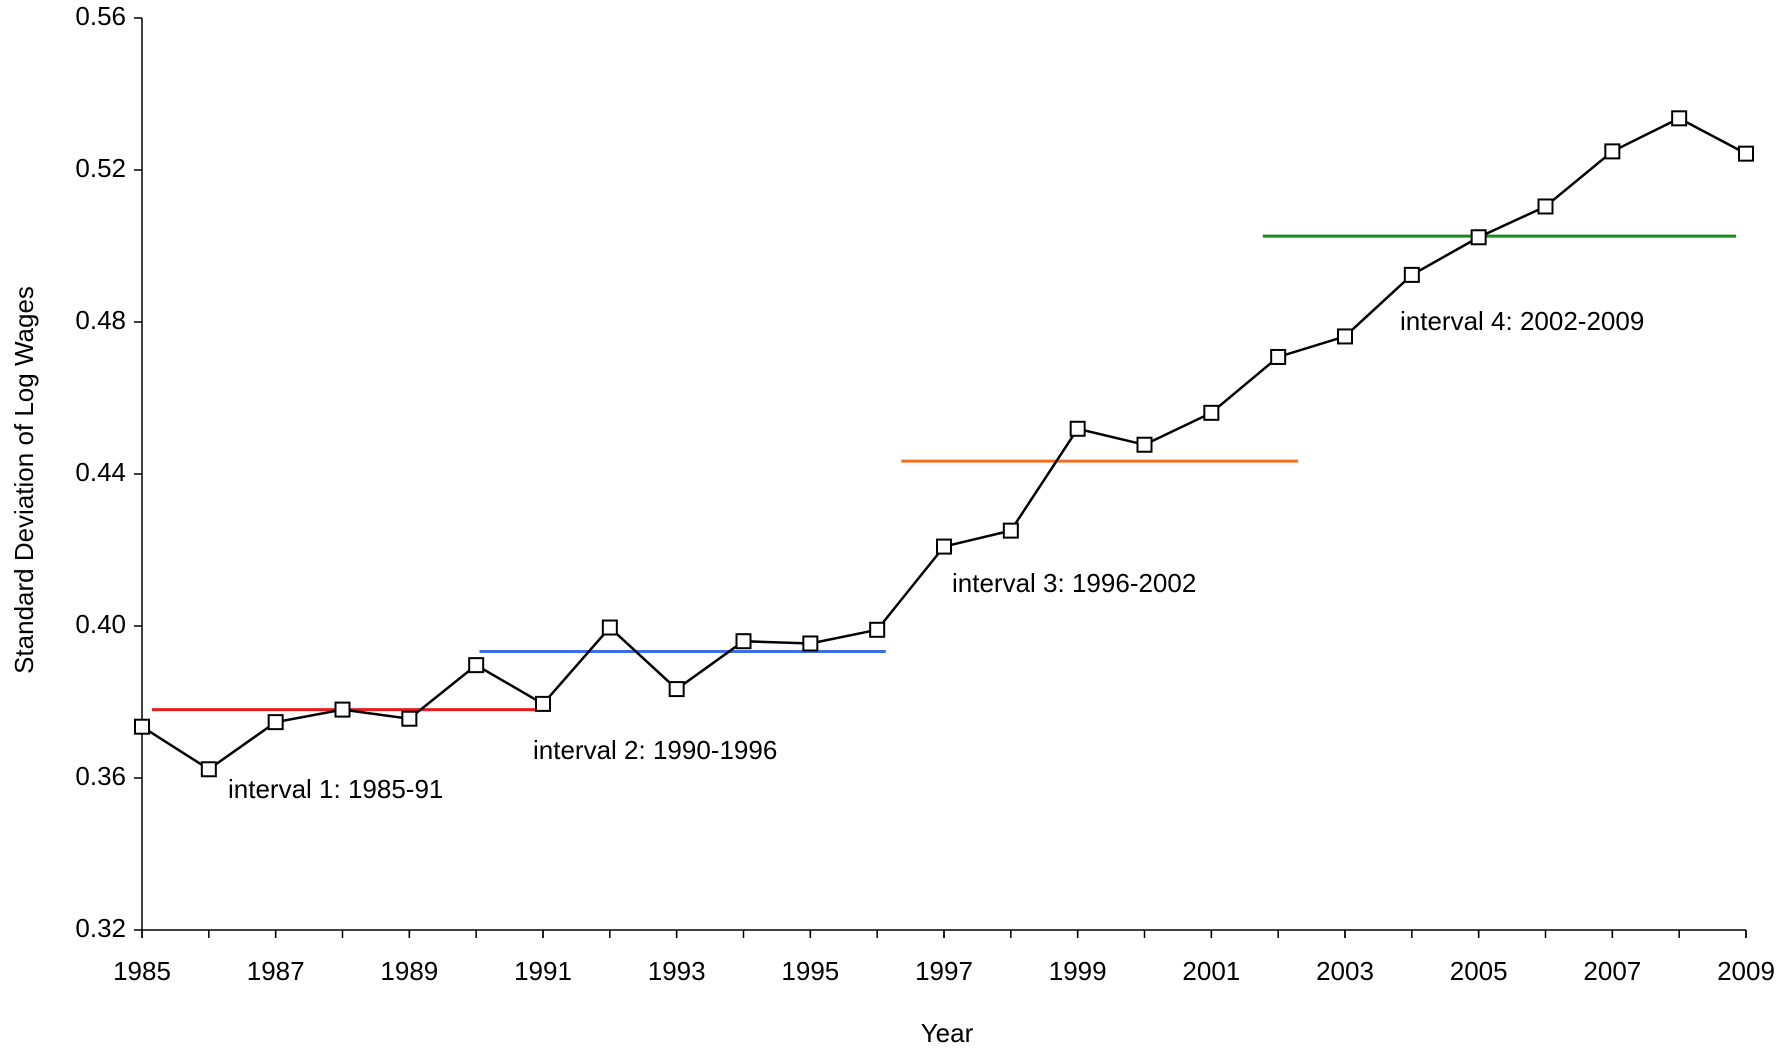 The image size is (1791, 1050). I want to click on x-tick-label: 1999, so click(1078, 971).